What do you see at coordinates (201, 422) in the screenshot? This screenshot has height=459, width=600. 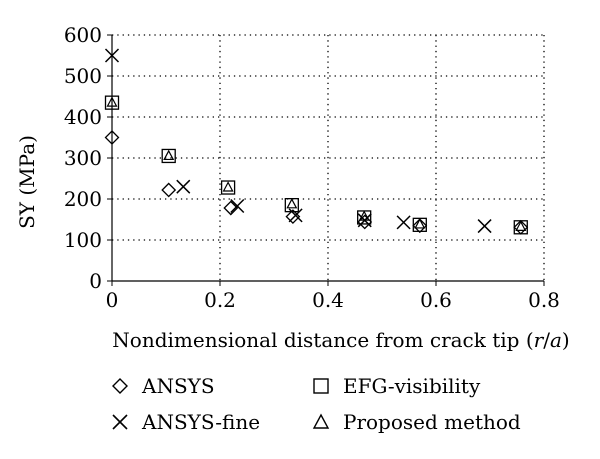 I see `legend-label-ansys-fine: ANSYS-fine` at bounding box center [201, 422].